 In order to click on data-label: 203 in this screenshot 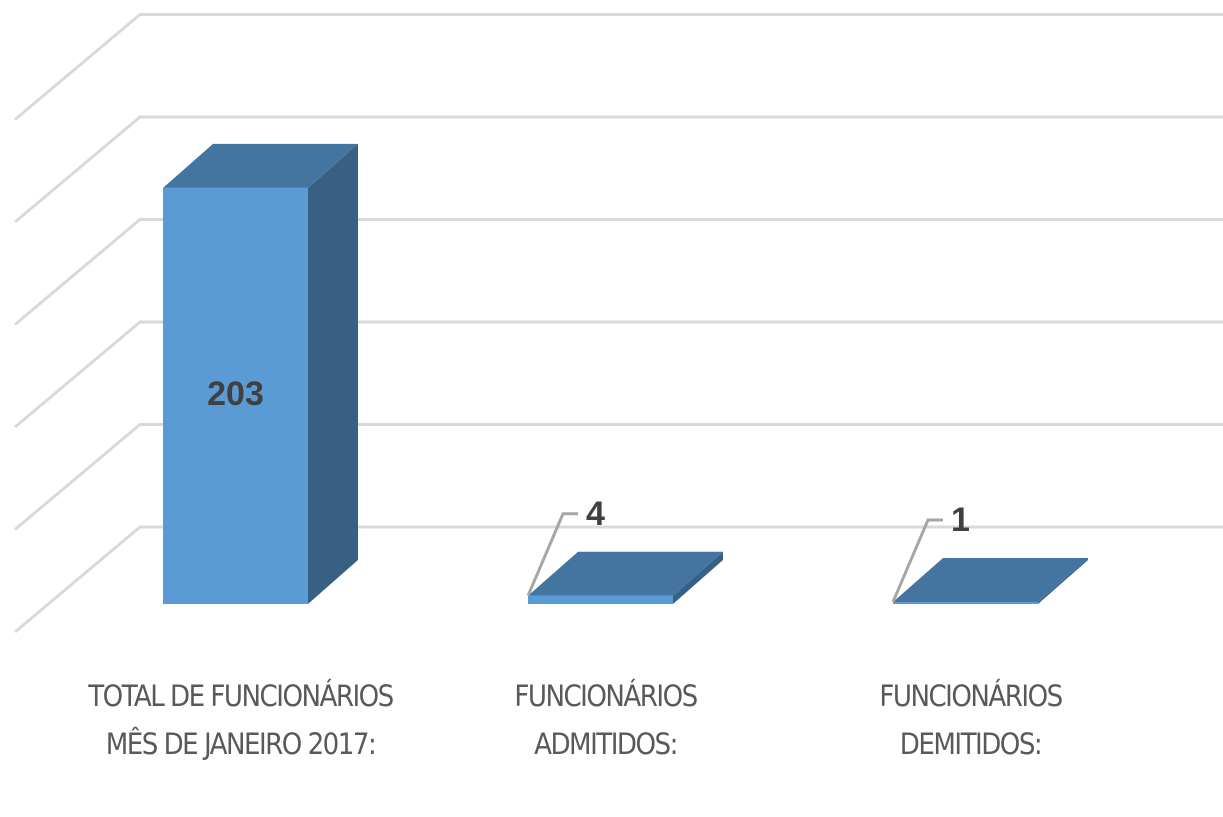, I will do `click(235, 394)`.